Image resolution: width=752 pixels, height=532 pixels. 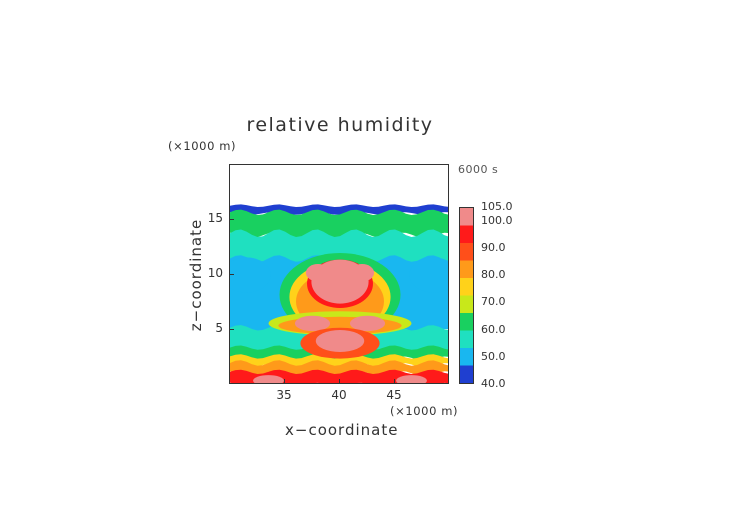 I want to click on colorbar-tick-label: 70.0, so click(x=493, y=302).